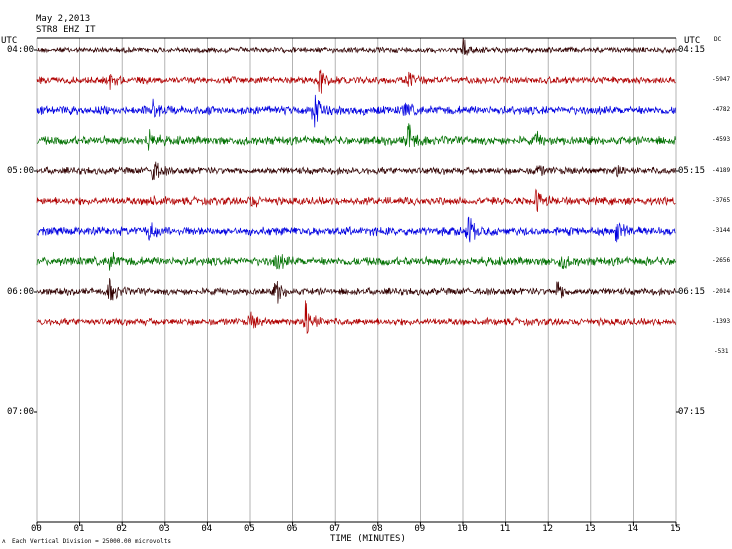 The height and width of the screenshot is (549, 732). What do you see at coordinates (721, 170) in the screenshot?
I see `dc-value: -4189` at bounding box center [721, 170].